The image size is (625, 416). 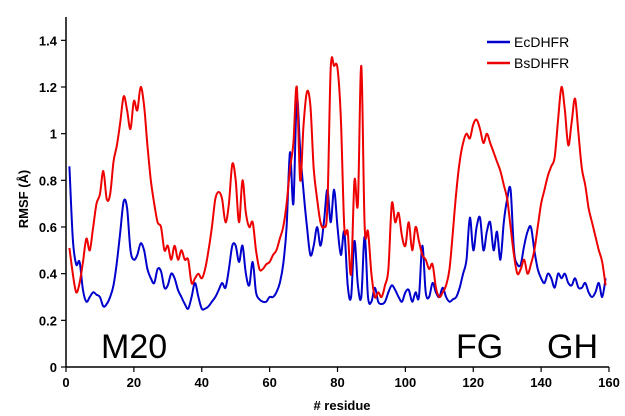 I want to click on y-tick-label: 0.2, so click(x=48, y=320).